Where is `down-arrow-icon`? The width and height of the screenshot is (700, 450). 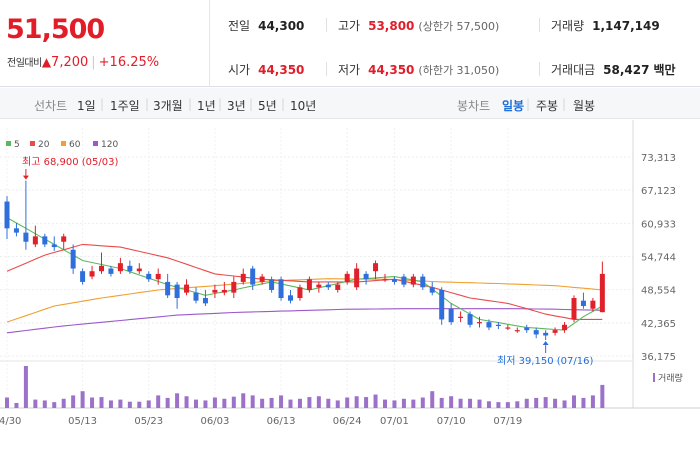 down-arrow-icon is located at coordinates (25, 177).